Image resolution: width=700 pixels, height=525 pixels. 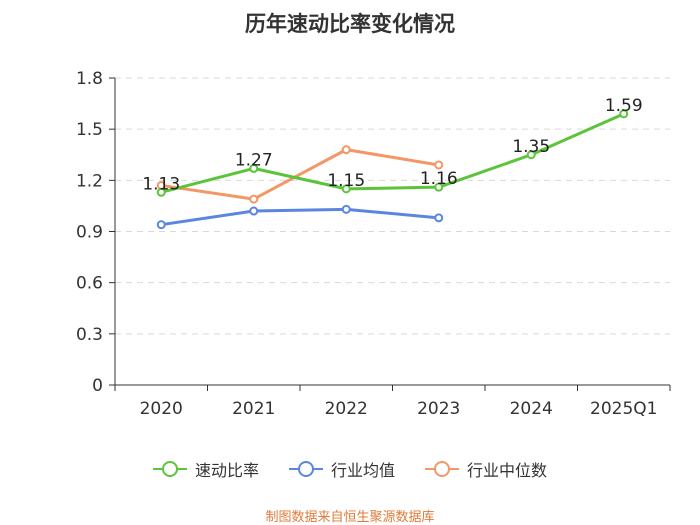 What do you see at coordinates (253, 409) in the screenshot?
I see `x-tick-label: 2021` at bounding box center [253, 409].